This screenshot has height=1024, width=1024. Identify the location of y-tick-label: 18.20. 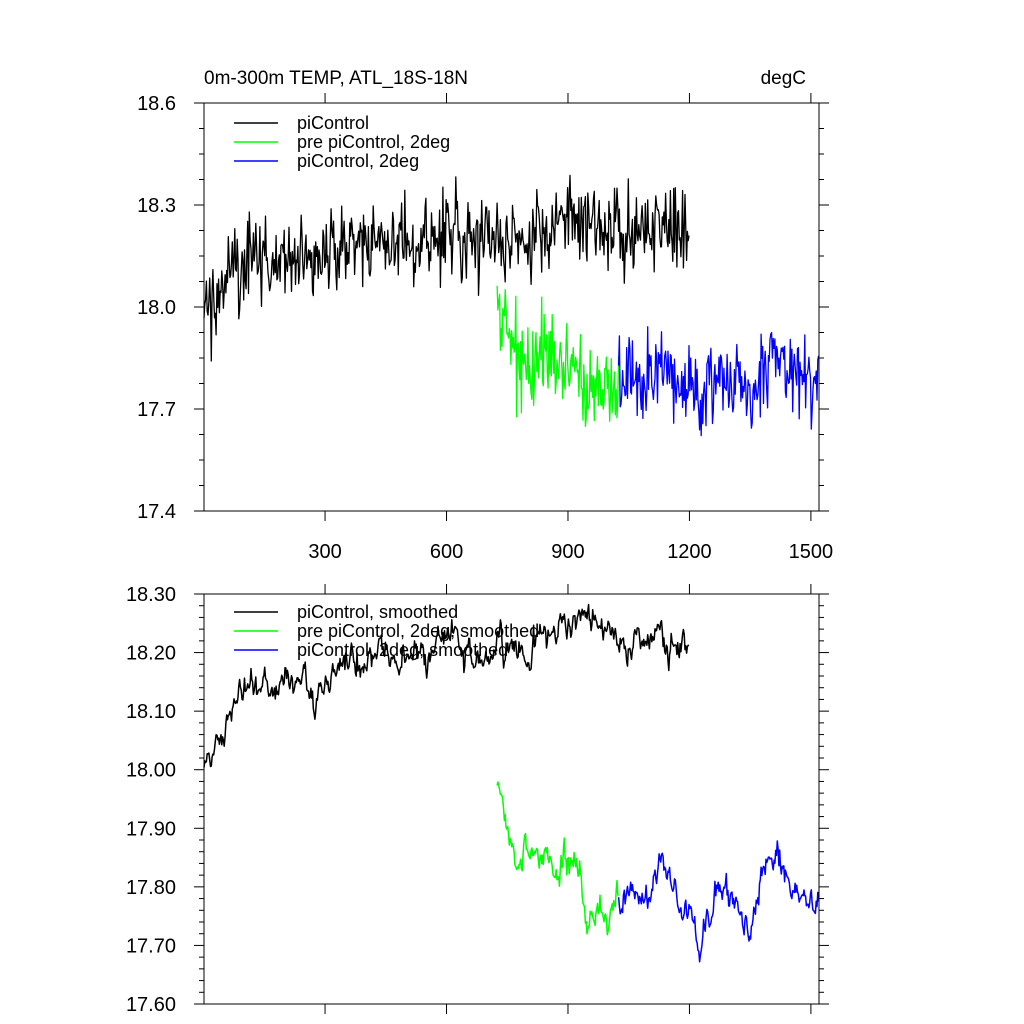
(151, 654).